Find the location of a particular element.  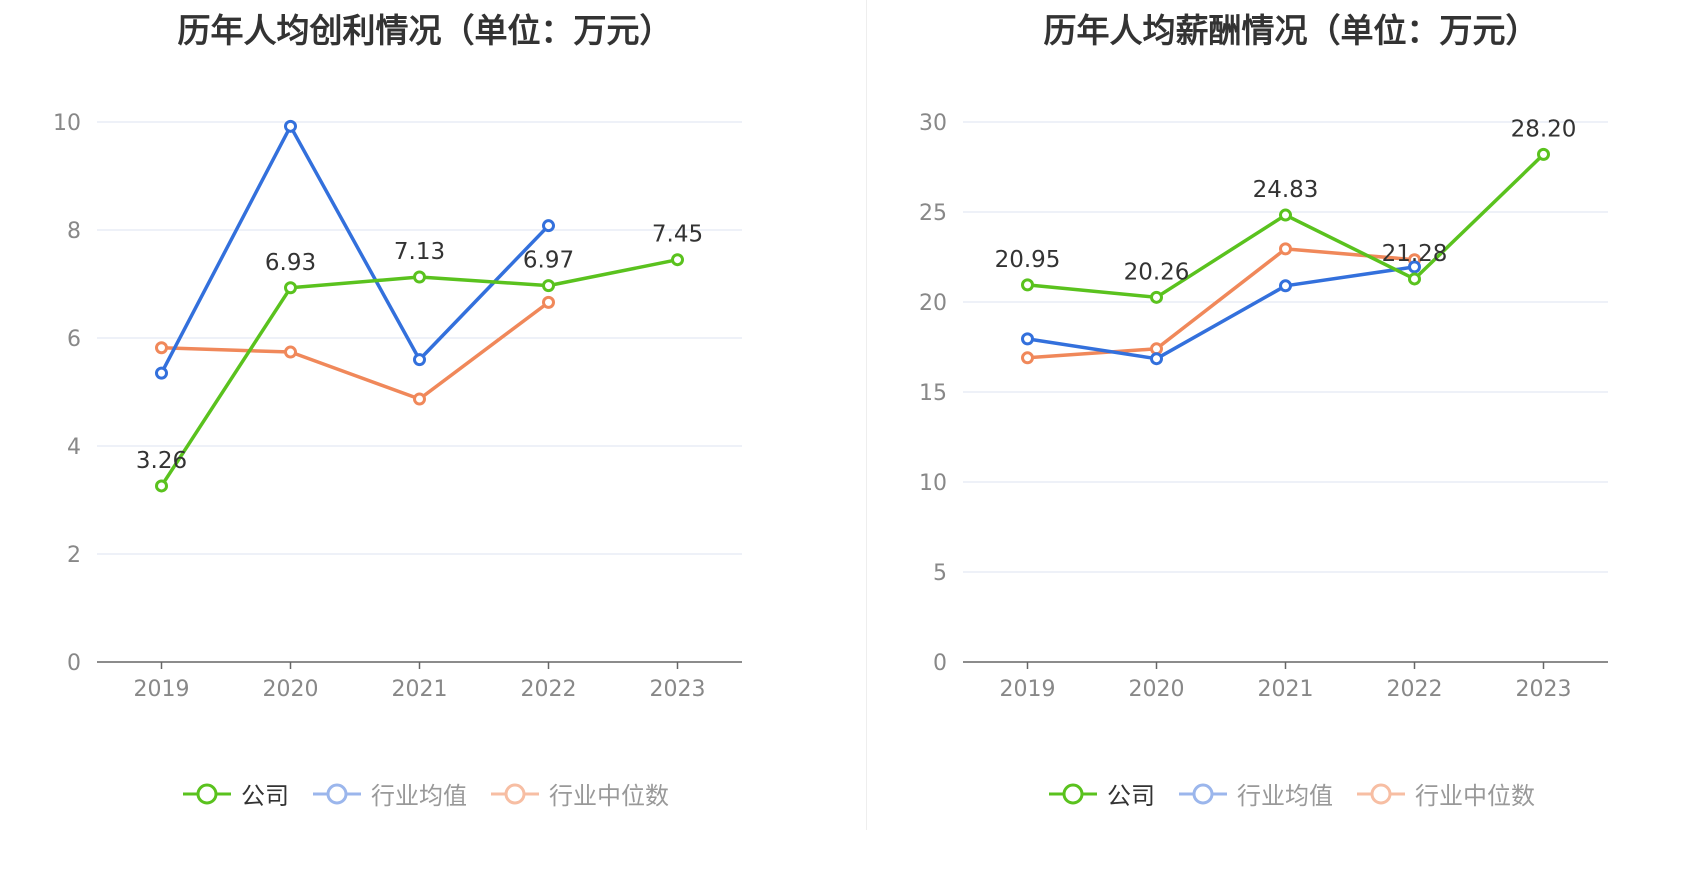

data-label: 6.97 is located at coordinates (548, 261).